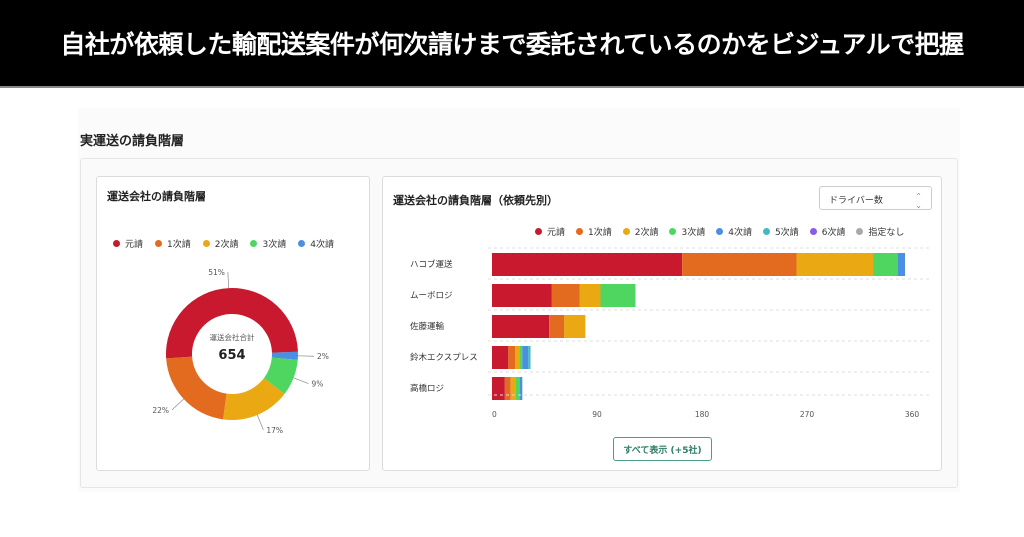 Image resolution: width=1024 pixels, height=537 pixels. I want to click on x-tick-label: 270, so click(807, 414).